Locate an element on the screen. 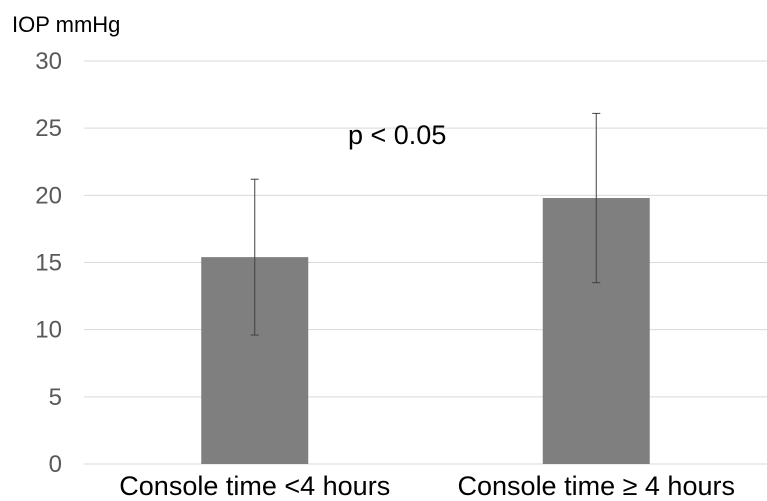 Image resolution: width=767 pixels, height=501 pixels. y-tick-label: 0 is located at coordinates (55, 464).